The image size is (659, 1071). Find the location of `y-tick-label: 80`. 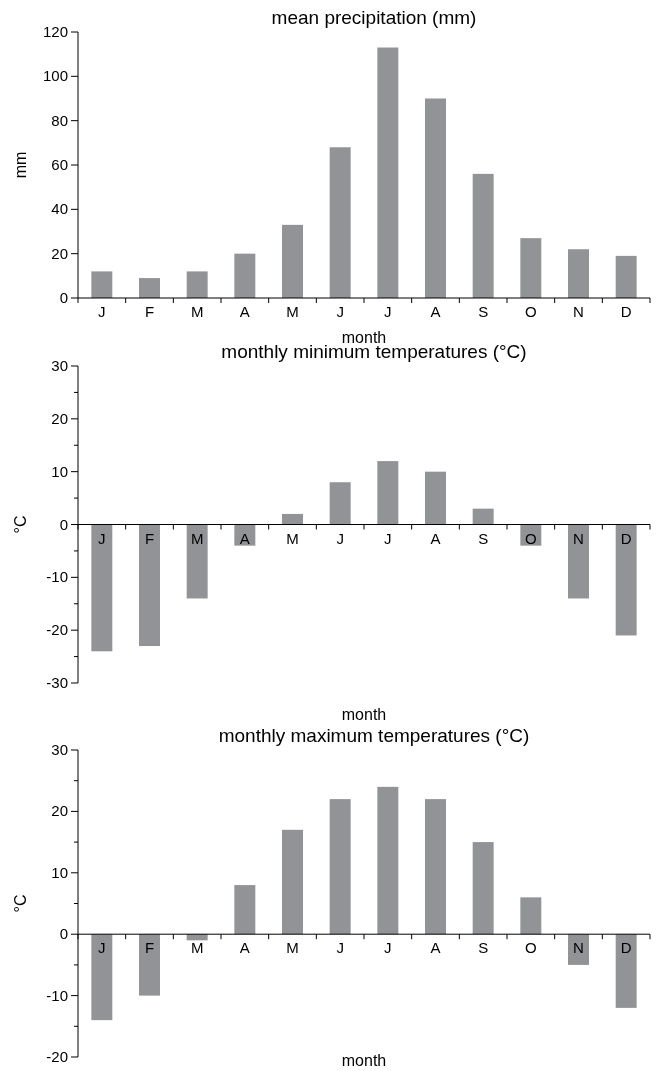

y-tick-label: 80 is located at coordinates (59, 120).